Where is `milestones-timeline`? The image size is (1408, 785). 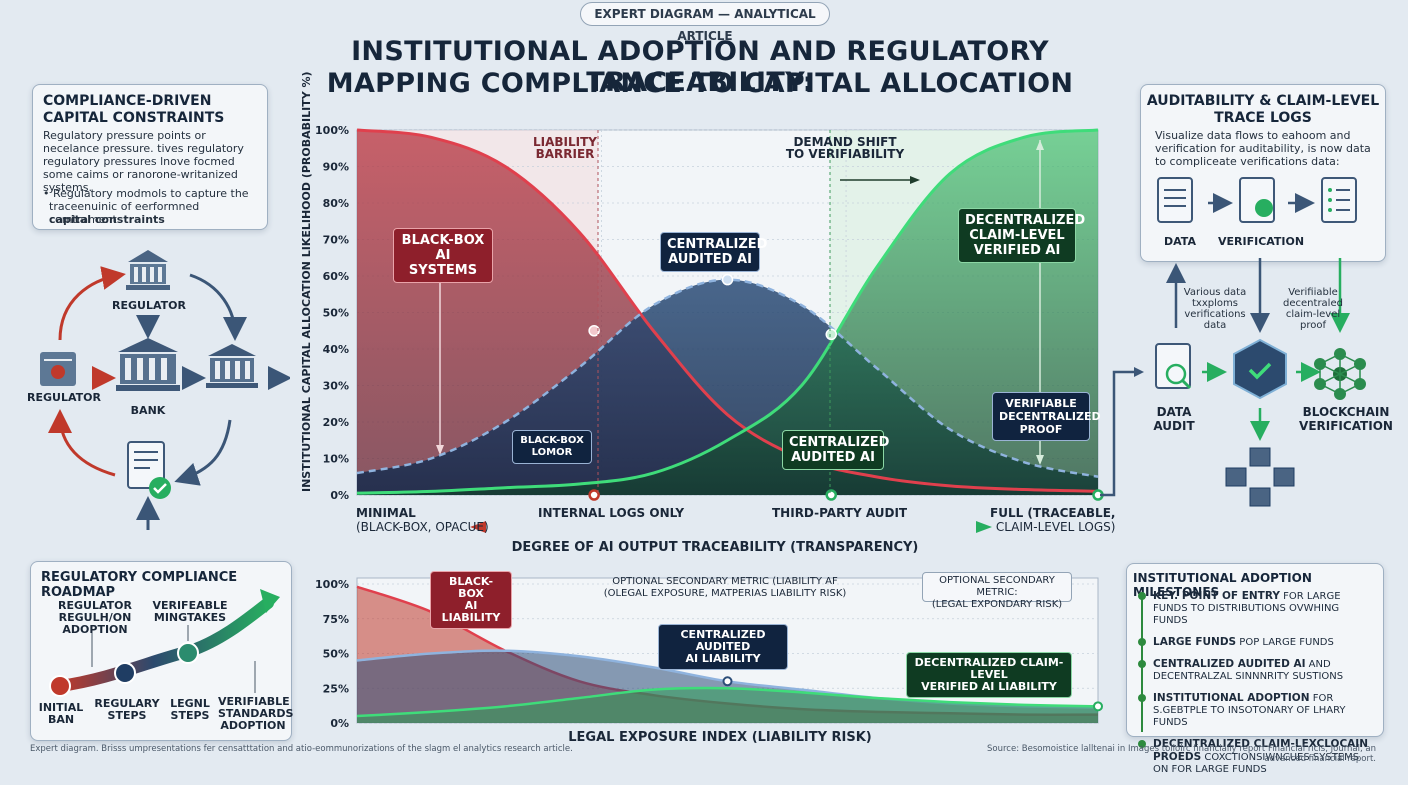 milestones-timeline is located at coordinates (1142, 663).